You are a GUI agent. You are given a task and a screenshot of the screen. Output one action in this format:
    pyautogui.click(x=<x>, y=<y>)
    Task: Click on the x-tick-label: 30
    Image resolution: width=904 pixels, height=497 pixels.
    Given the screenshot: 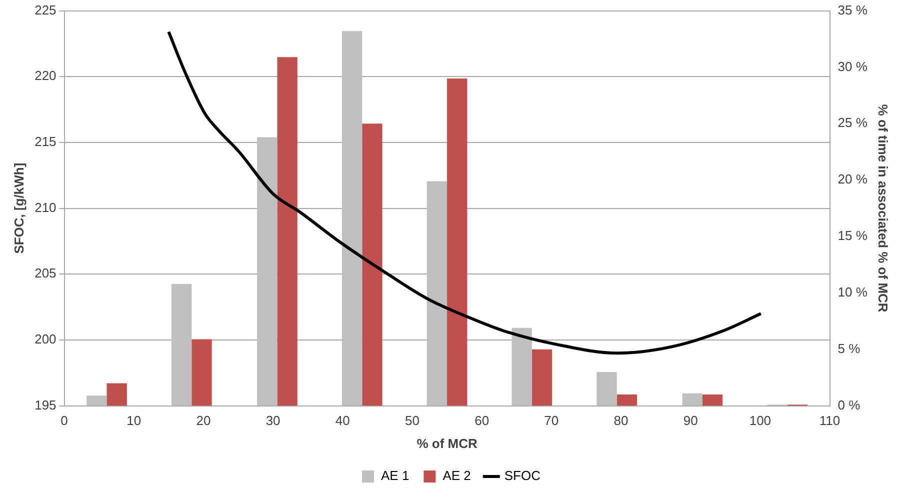 What is the action you would take?
    pyautogui.click(x=273, y=420)
    